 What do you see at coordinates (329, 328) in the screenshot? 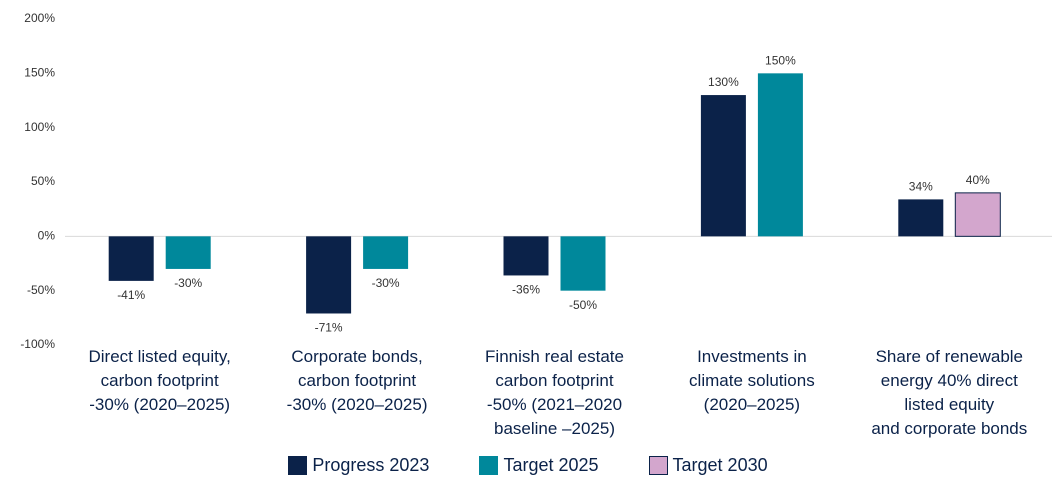
I see `value-label: -71%` at bounding box center [329, 328].